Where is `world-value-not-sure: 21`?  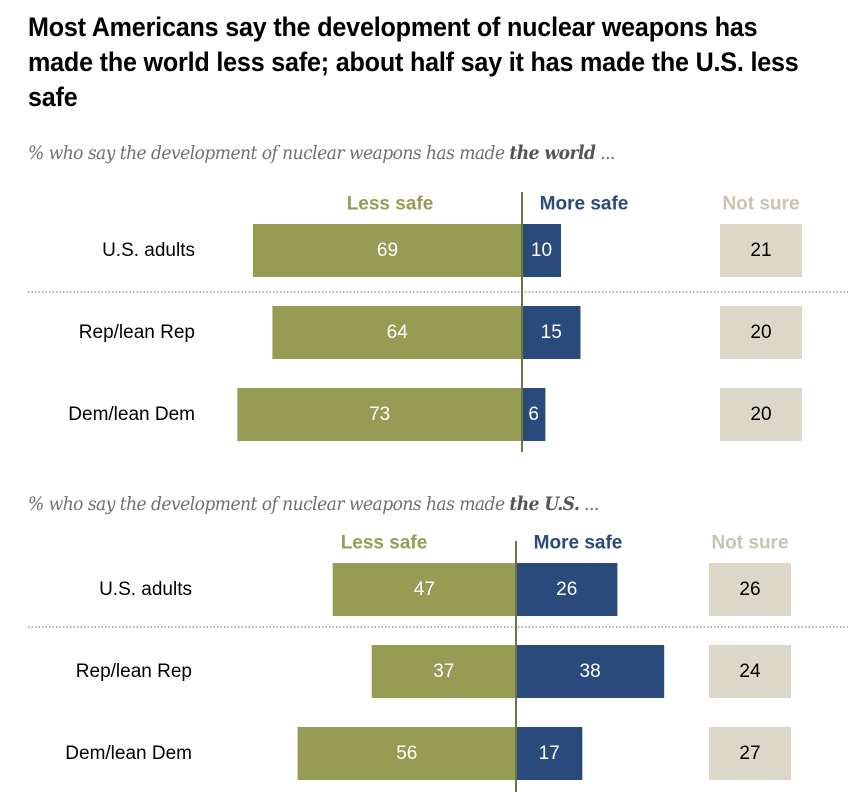
world-value-not-sure: 21 is located at coordinates (760, 250).